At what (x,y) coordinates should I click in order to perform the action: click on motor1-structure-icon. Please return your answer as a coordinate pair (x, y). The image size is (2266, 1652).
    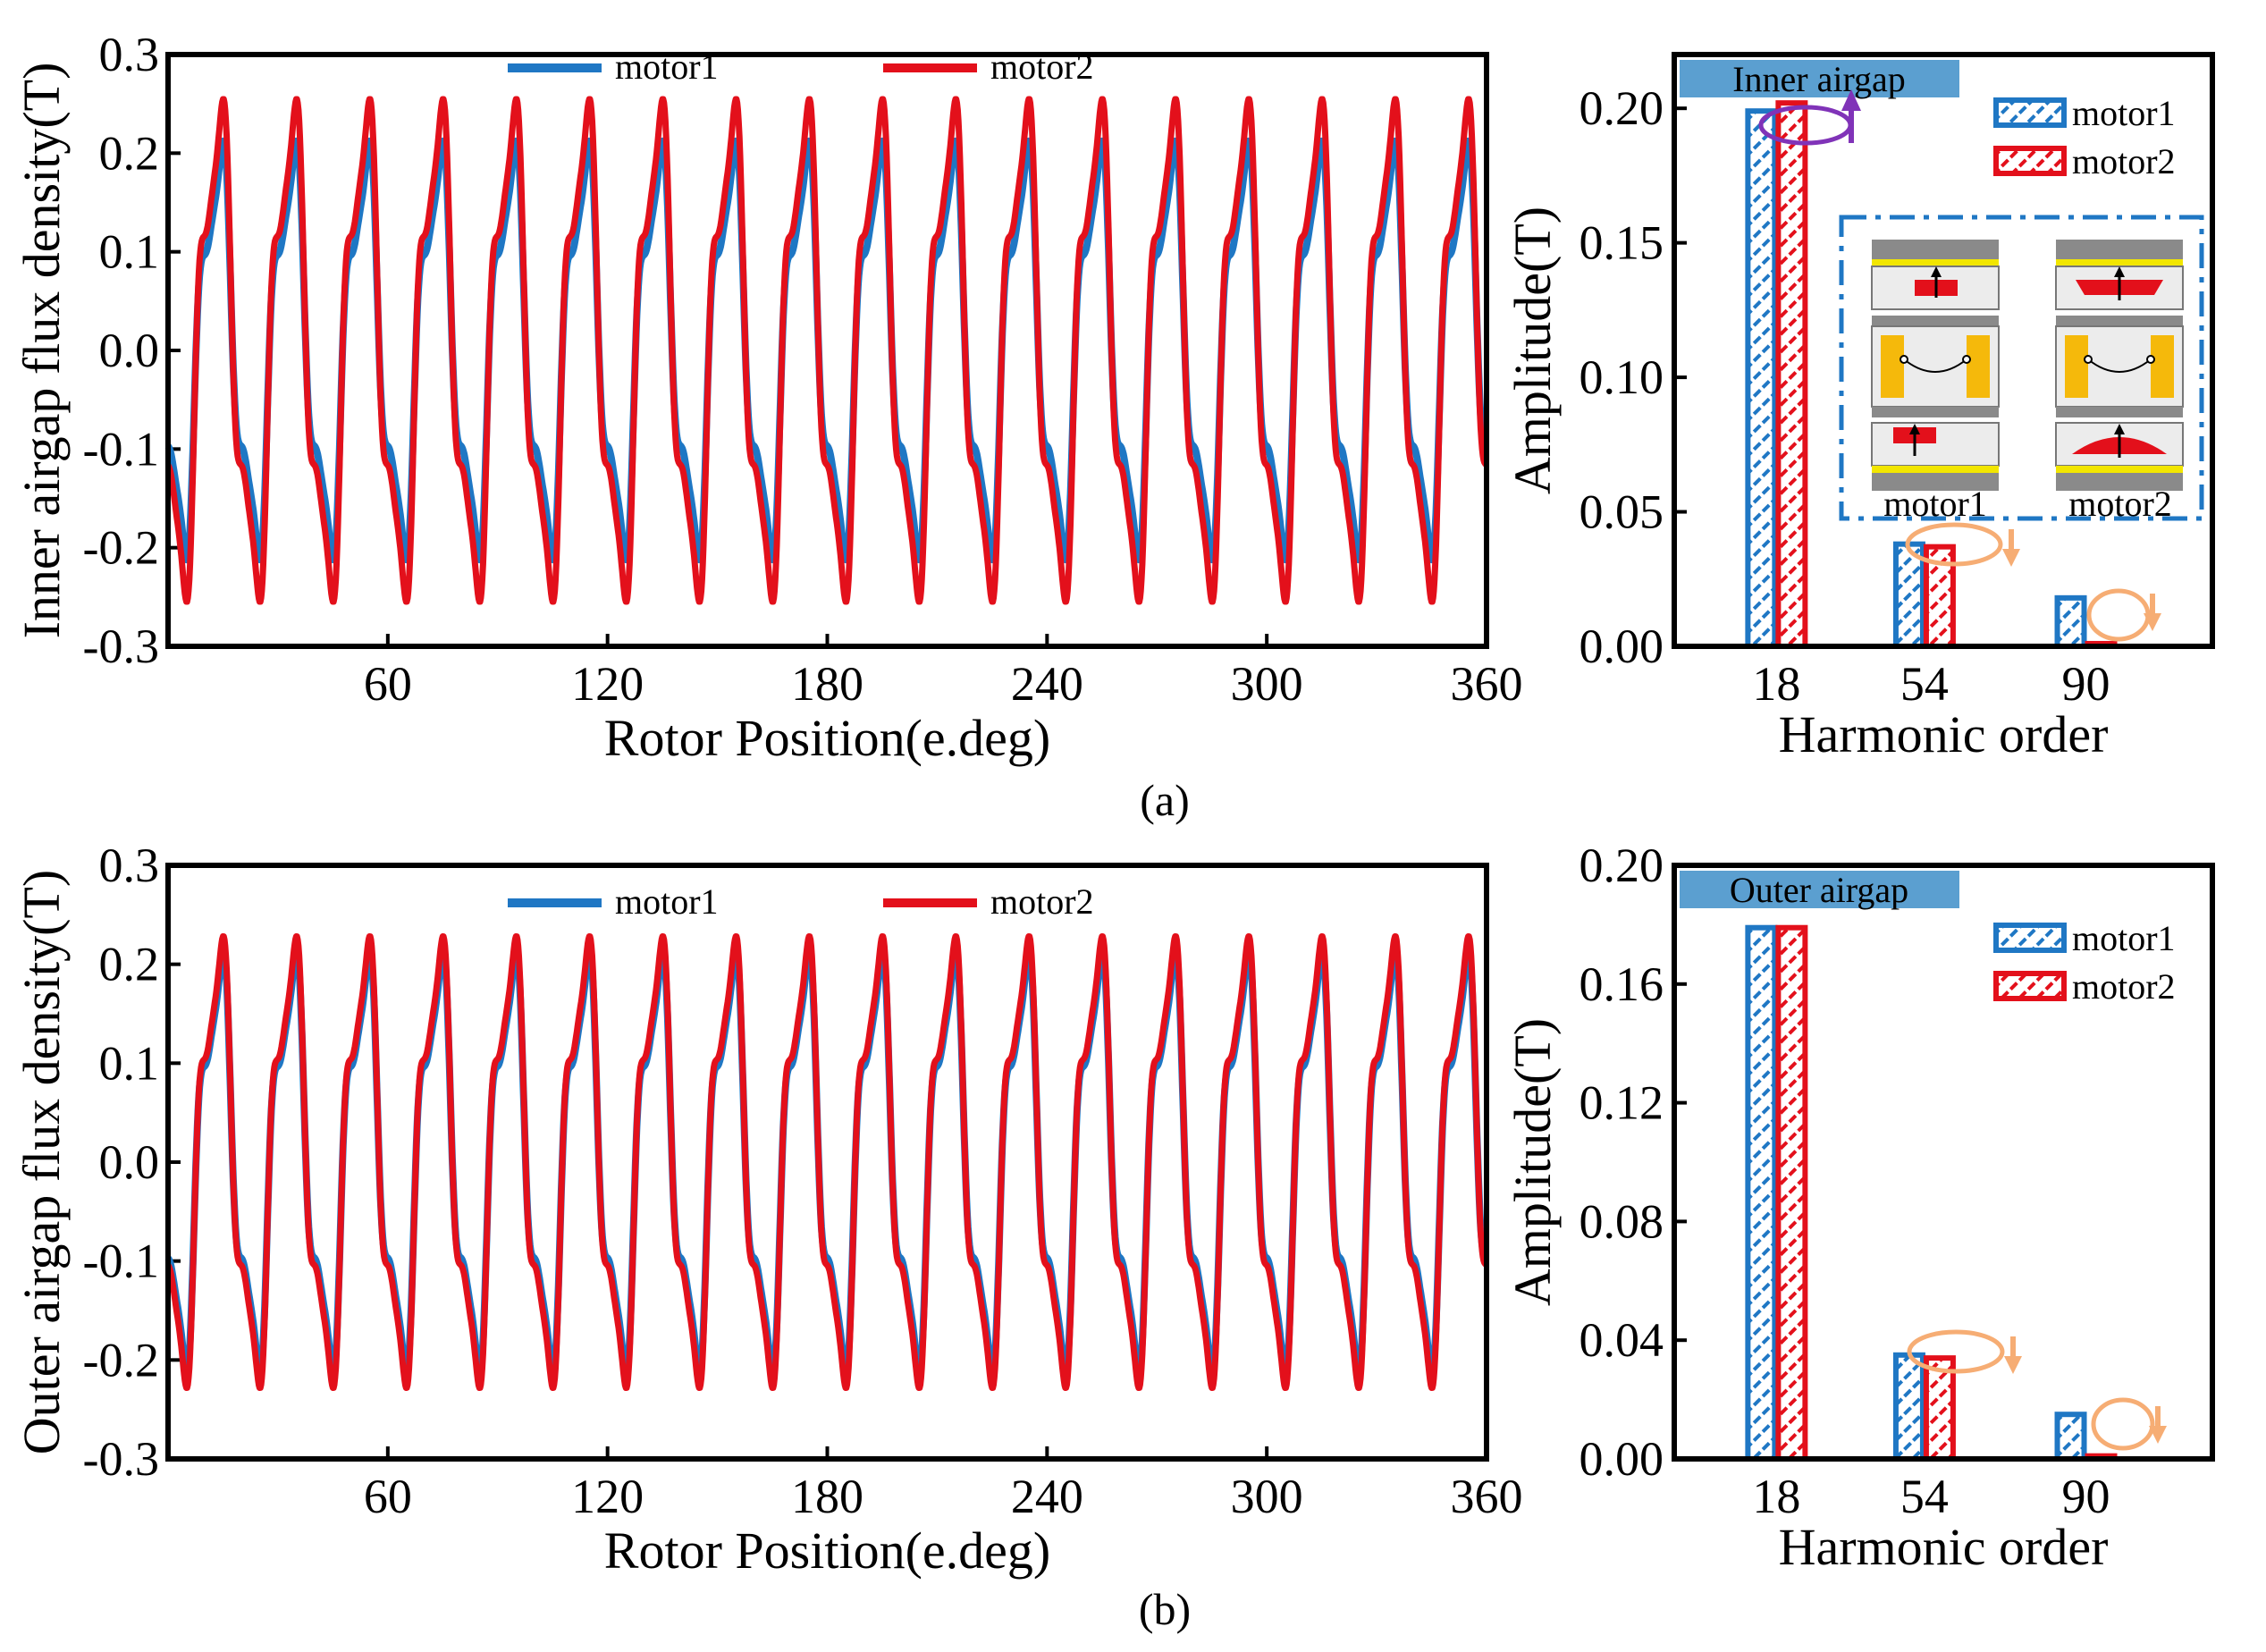
    Looking at the image, I should click on (1936, 365).